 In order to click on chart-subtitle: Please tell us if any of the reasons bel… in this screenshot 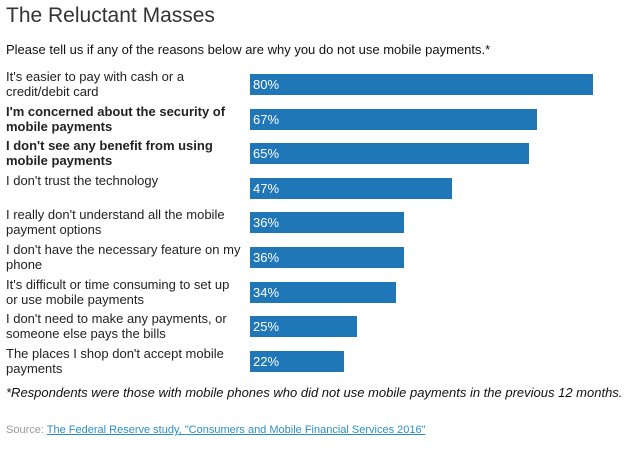, I will do `click(248, 49)`.